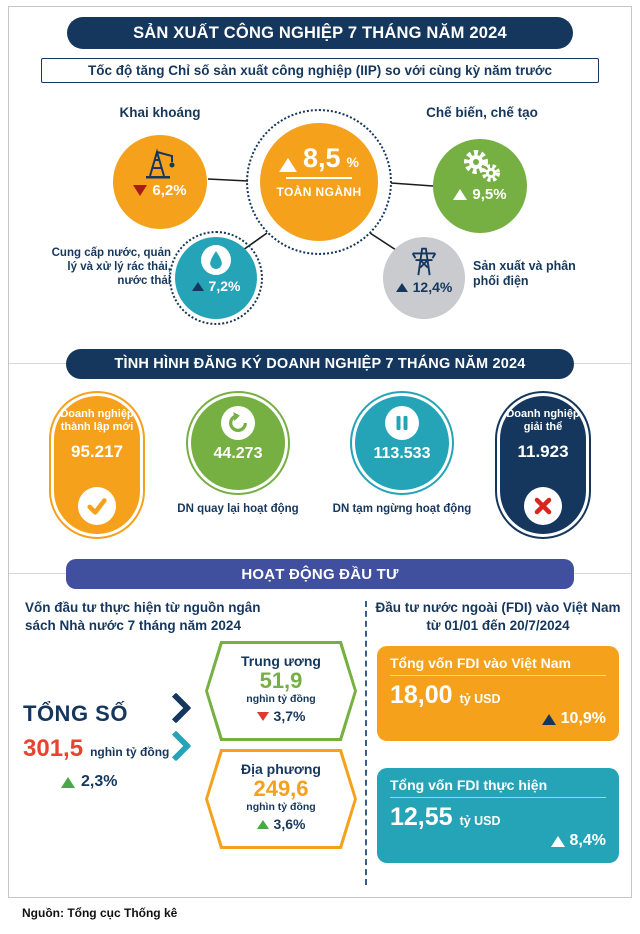 The height and width of the screenshot is (934, 640). I want to click on sector-circle-water: 7,2%, so click(216, 278).